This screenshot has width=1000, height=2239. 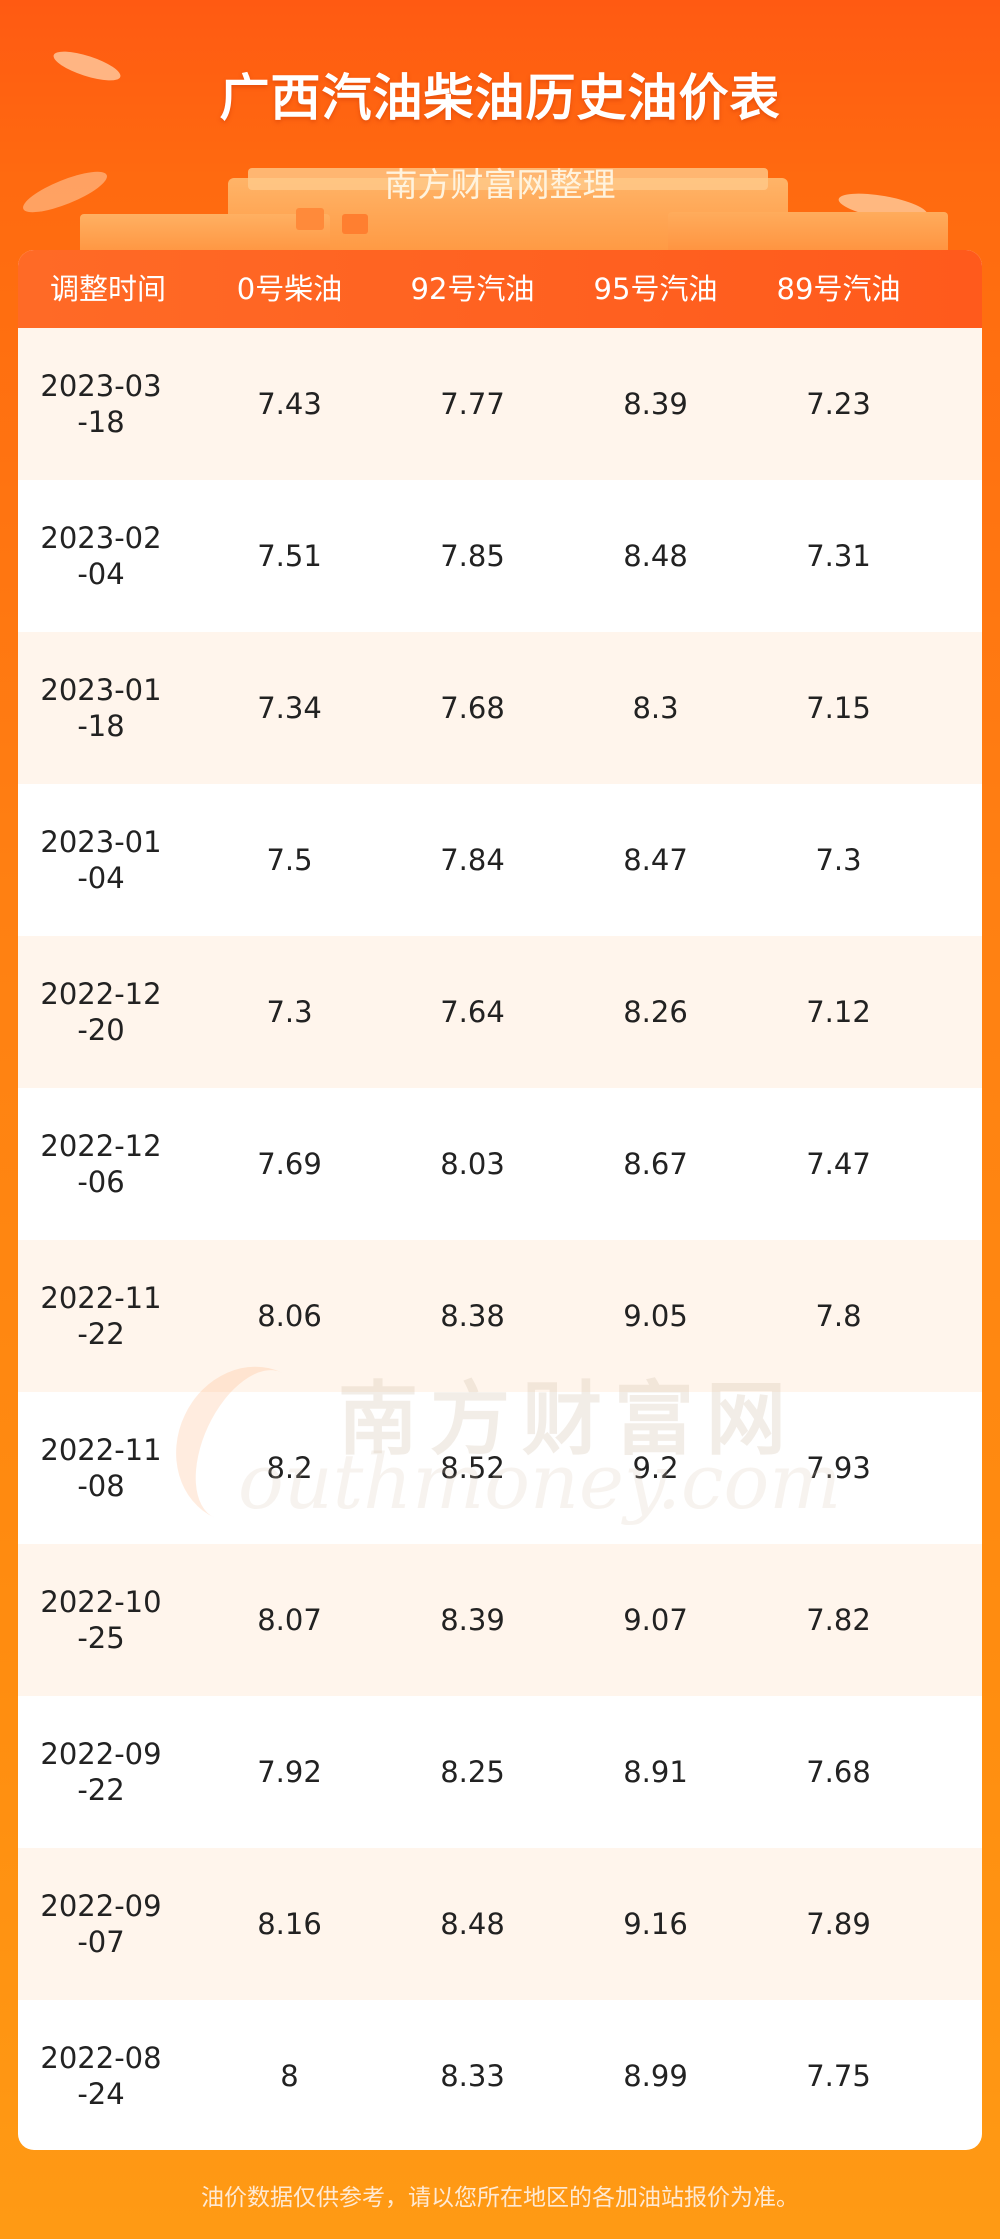 I want to click on price-gasoline-92: 7.68, so click(x=472, y=708).